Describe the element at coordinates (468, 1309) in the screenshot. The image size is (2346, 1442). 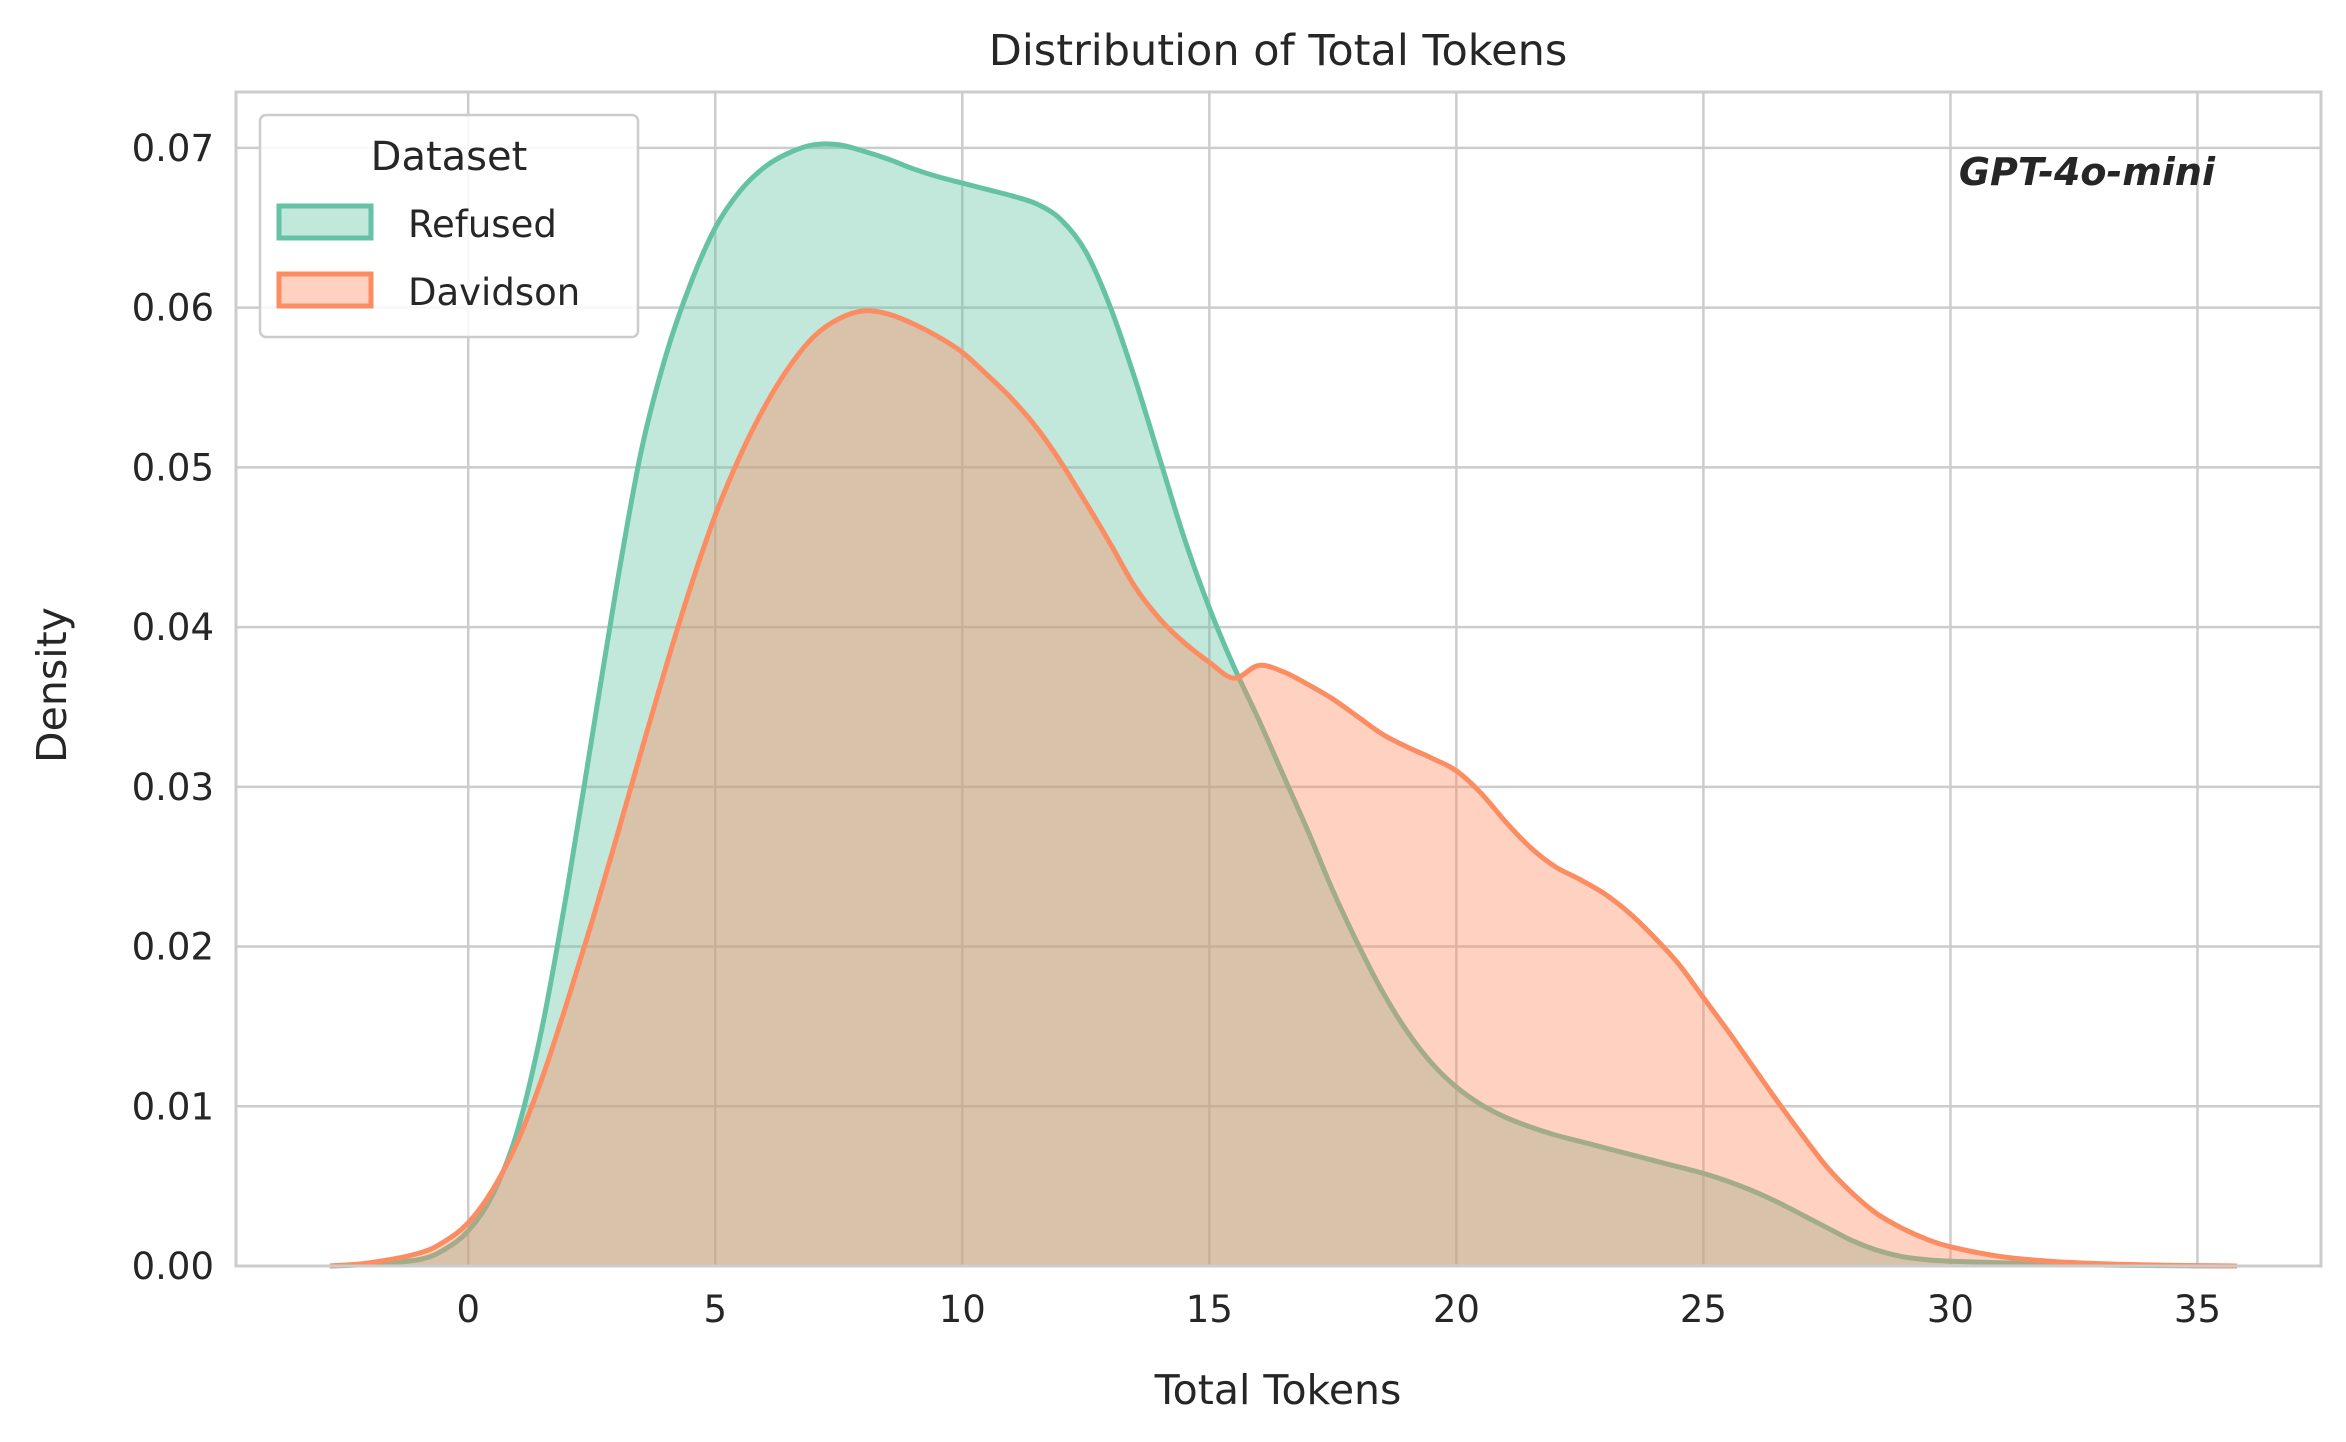
I see `x-tick-label: 0` at that location.